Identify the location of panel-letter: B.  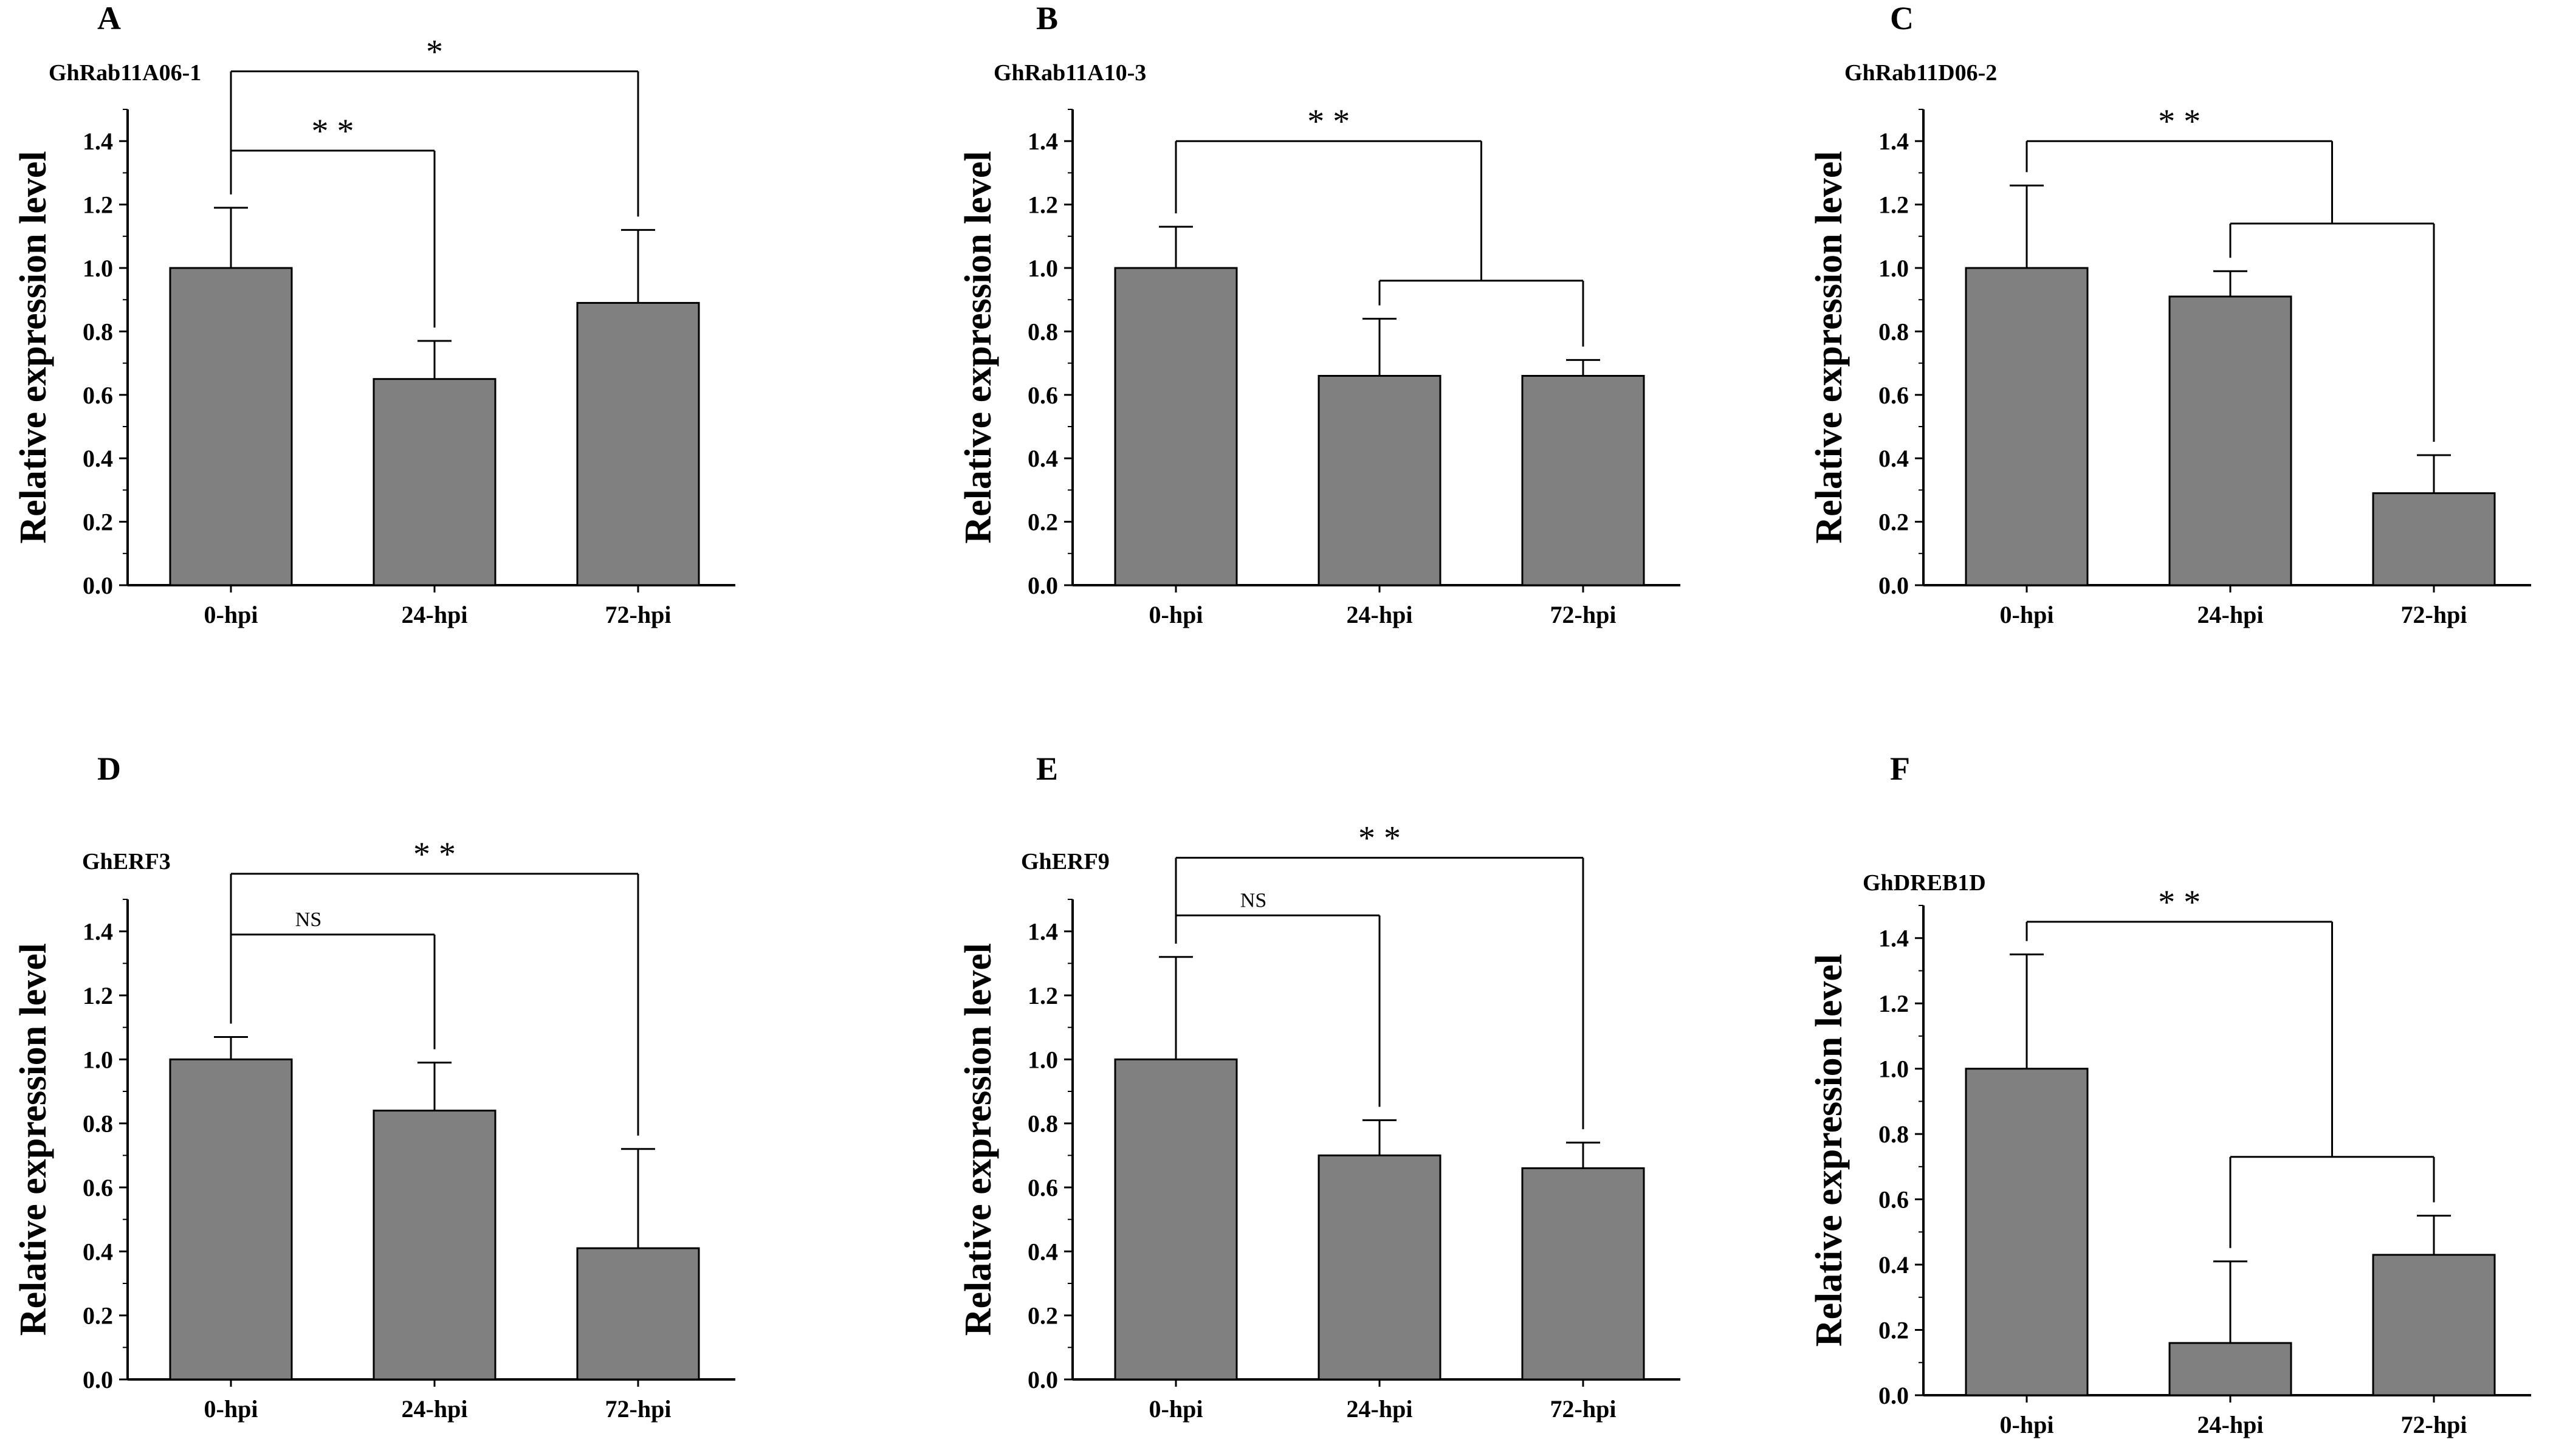
(1047, 18).